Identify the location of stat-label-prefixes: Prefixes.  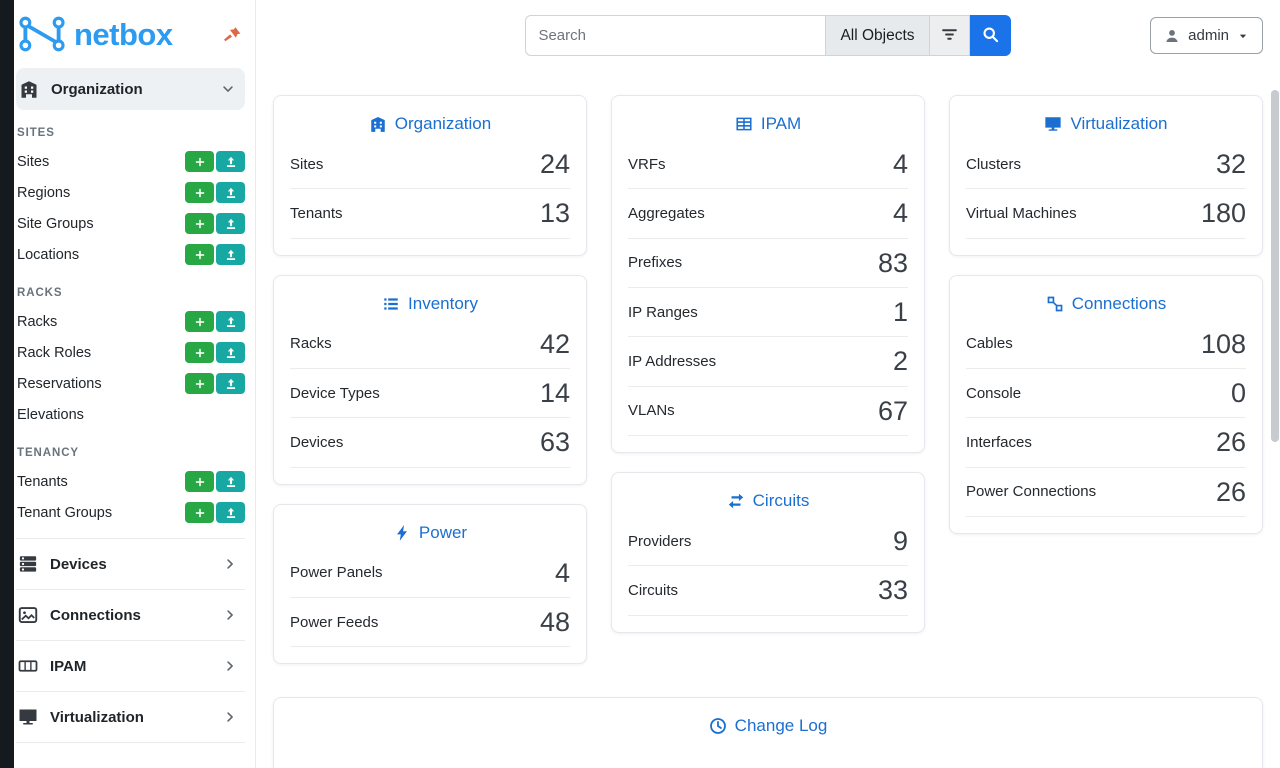
(655, 263).